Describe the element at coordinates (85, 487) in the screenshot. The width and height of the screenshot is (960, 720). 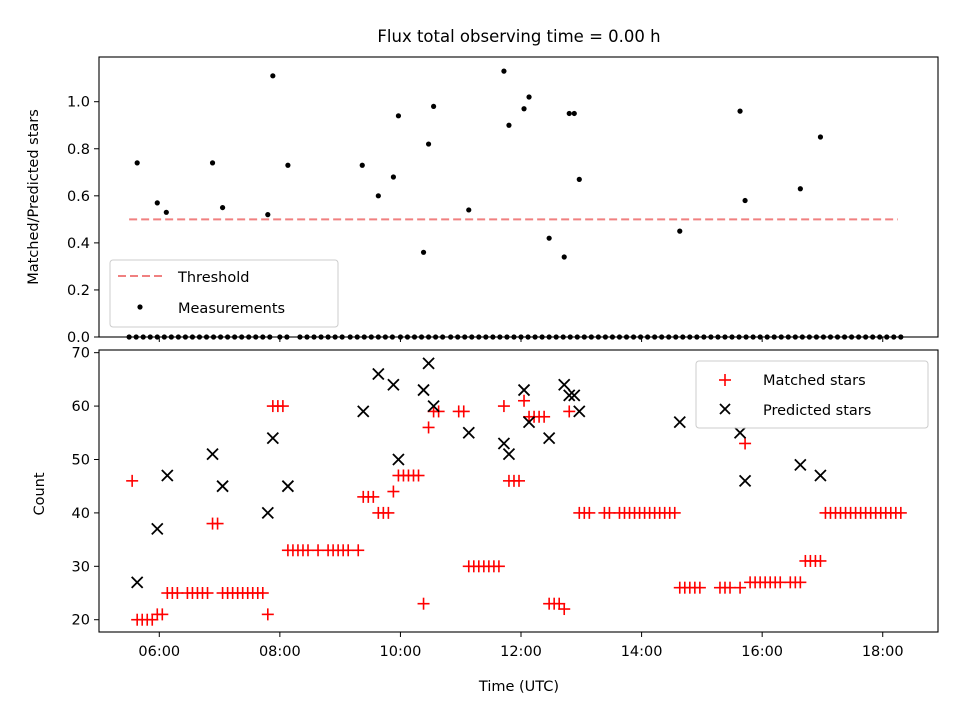
I see `bottom-y-ticks: 20 30 40 50 60 70` at that location.